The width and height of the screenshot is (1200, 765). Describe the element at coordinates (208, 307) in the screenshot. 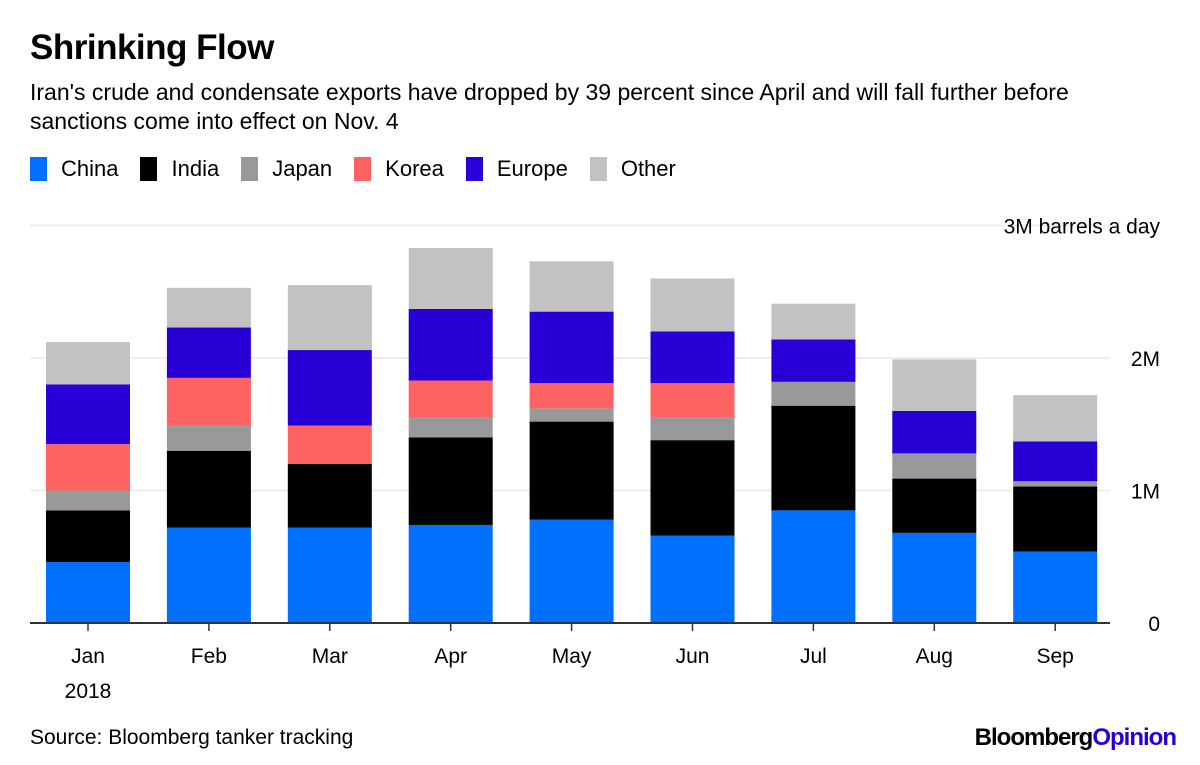

I see `bar-segment-other-feb` at that location.